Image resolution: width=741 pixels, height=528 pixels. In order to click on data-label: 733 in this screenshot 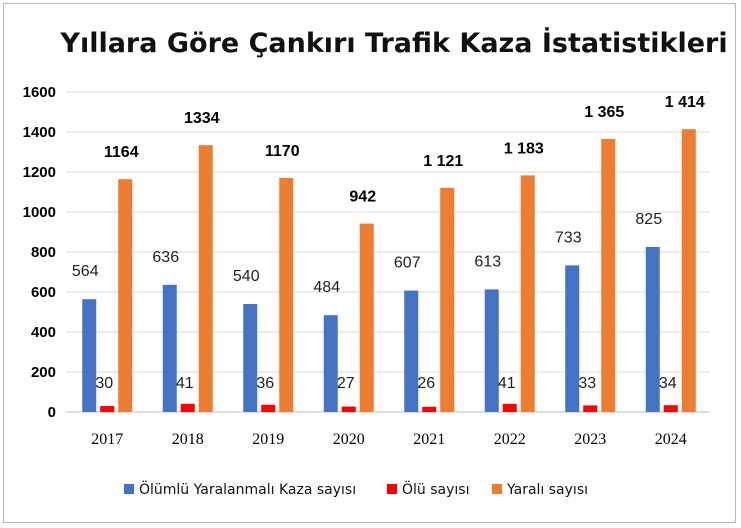, I will do `click(568, 237)`.